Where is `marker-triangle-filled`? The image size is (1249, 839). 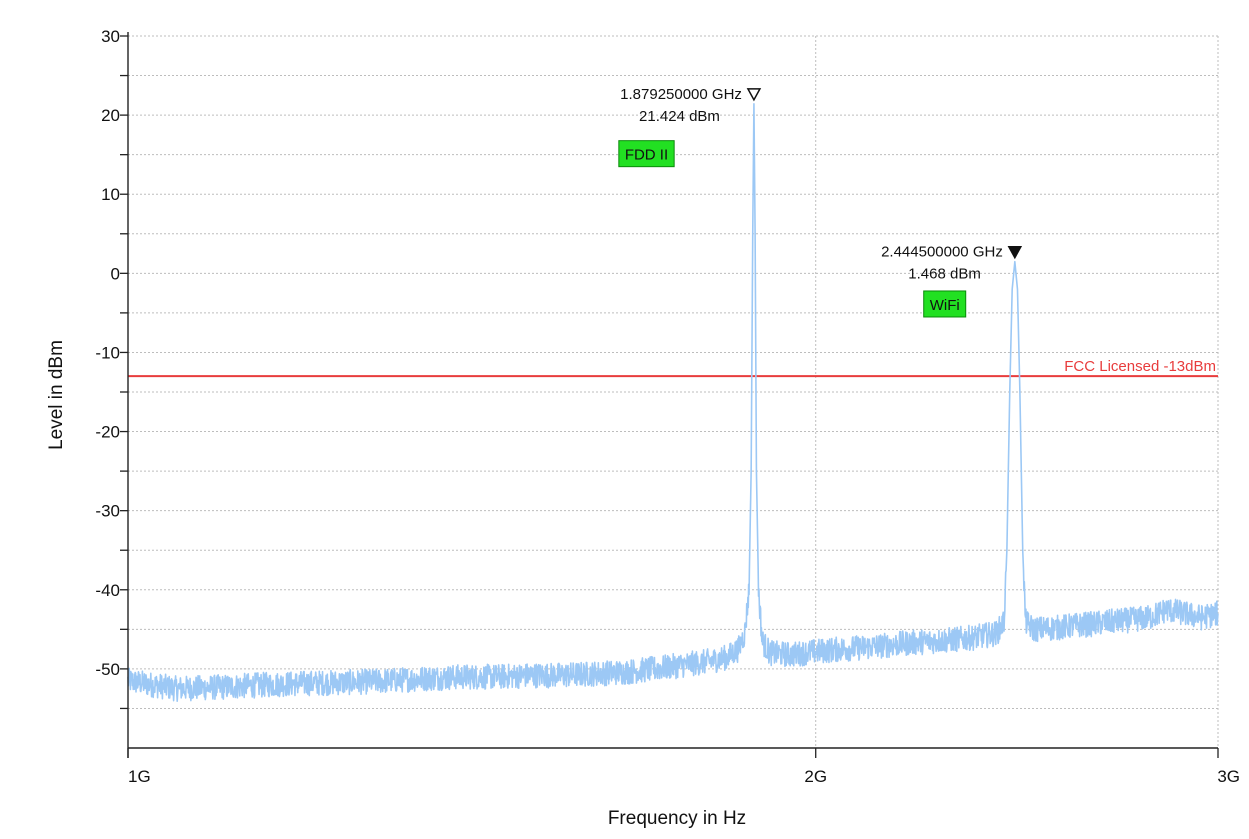
marker-triangle-filled is located at coordinates (1015, 252).